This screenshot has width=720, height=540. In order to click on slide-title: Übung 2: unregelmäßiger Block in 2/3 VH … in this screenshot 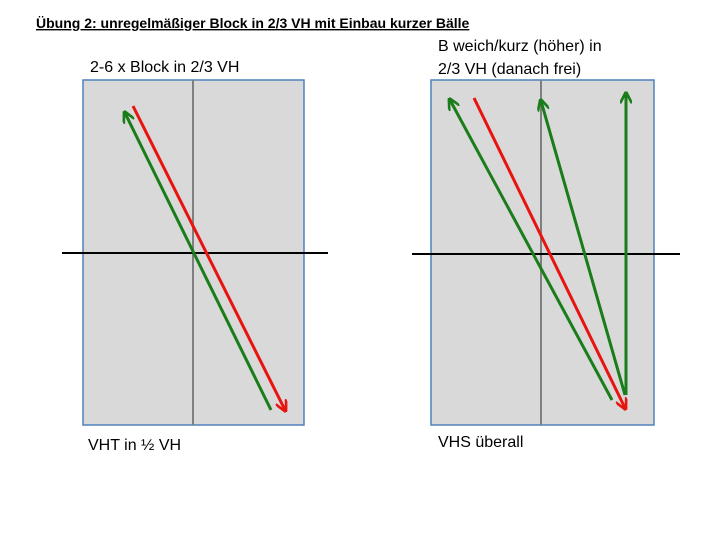, I will do `click(253, 23)`.